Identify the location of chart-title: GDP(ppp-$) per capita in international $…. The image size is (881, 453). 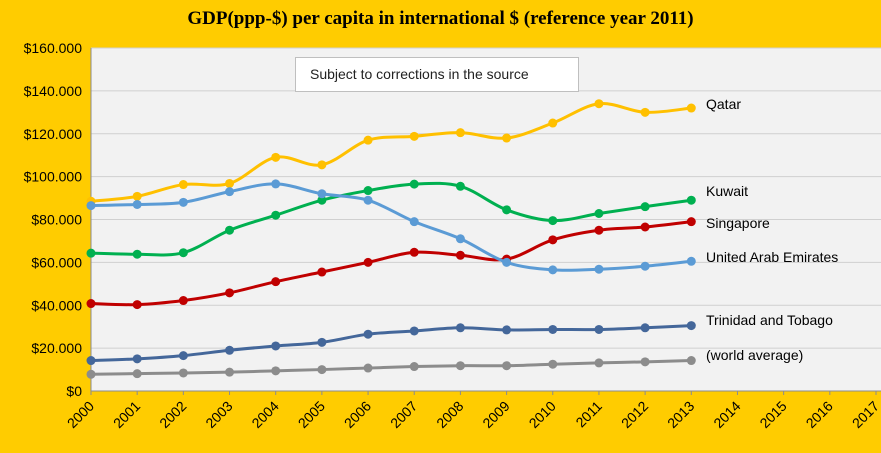
(440, 18).